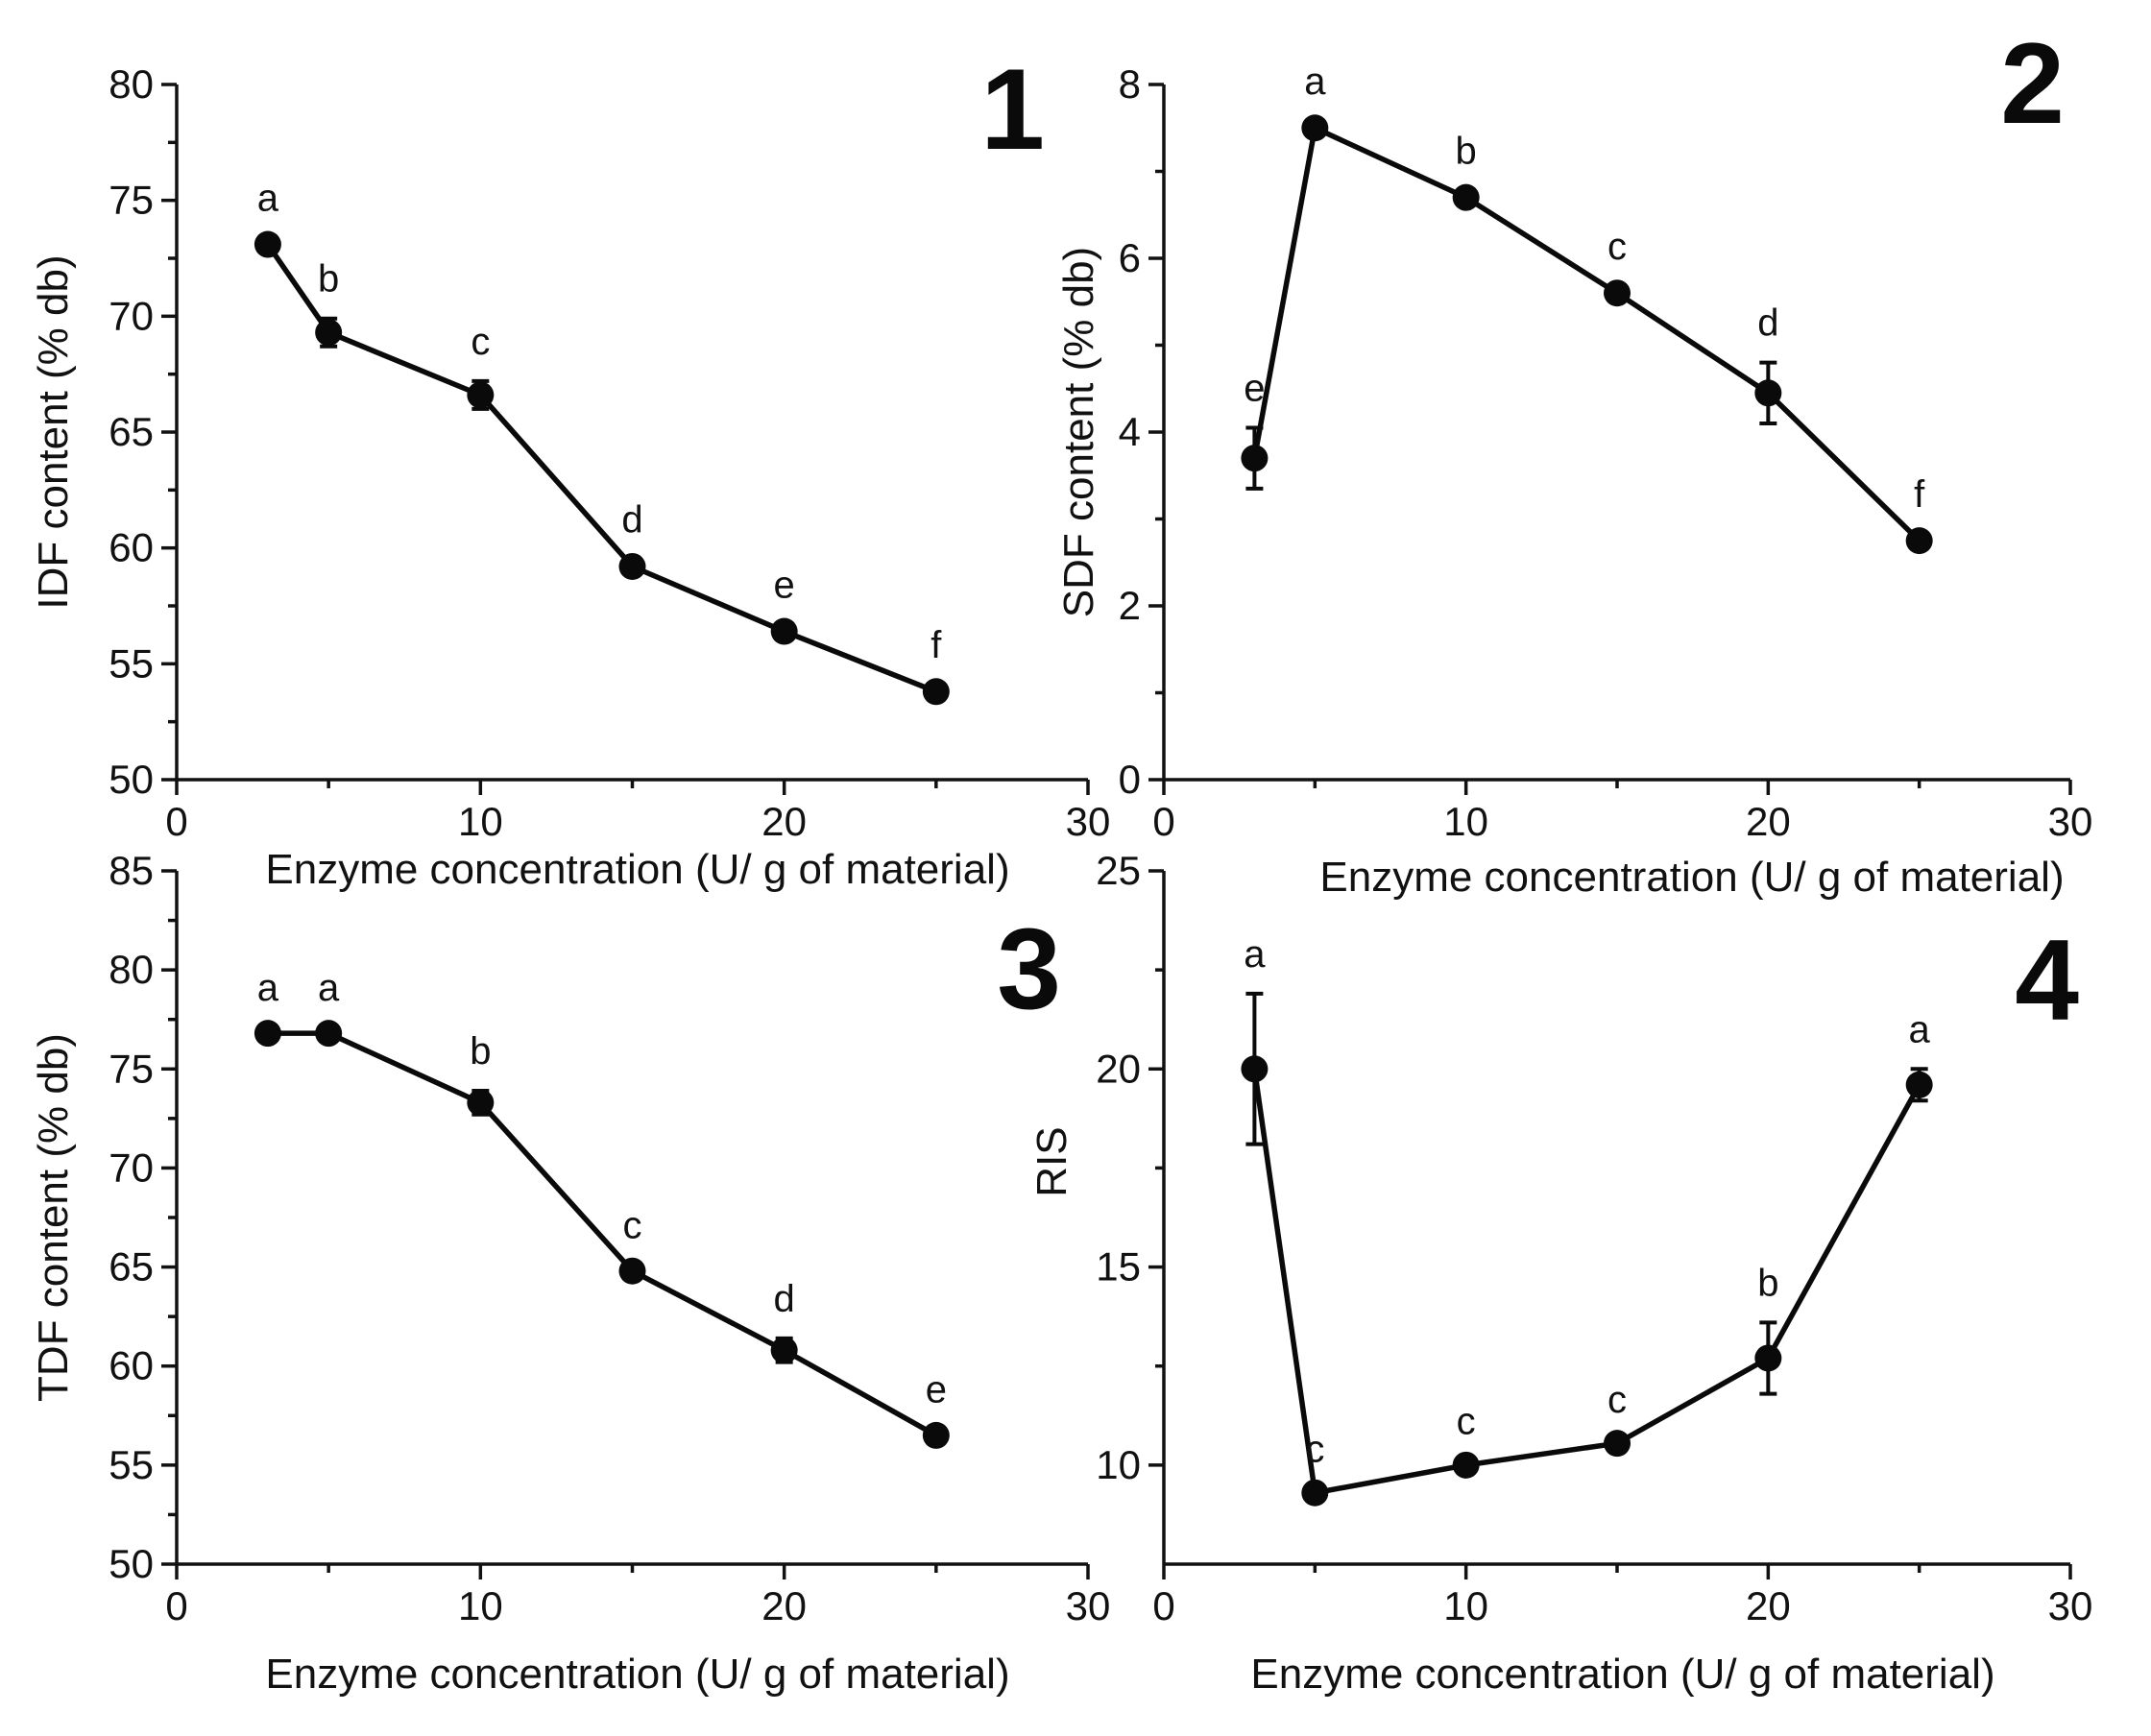 The height and width of the screenshot is (1736, 2151). Describe the element at coordinates (1029, 968) in the screenshot. I see `panel-number: 3` at that location.